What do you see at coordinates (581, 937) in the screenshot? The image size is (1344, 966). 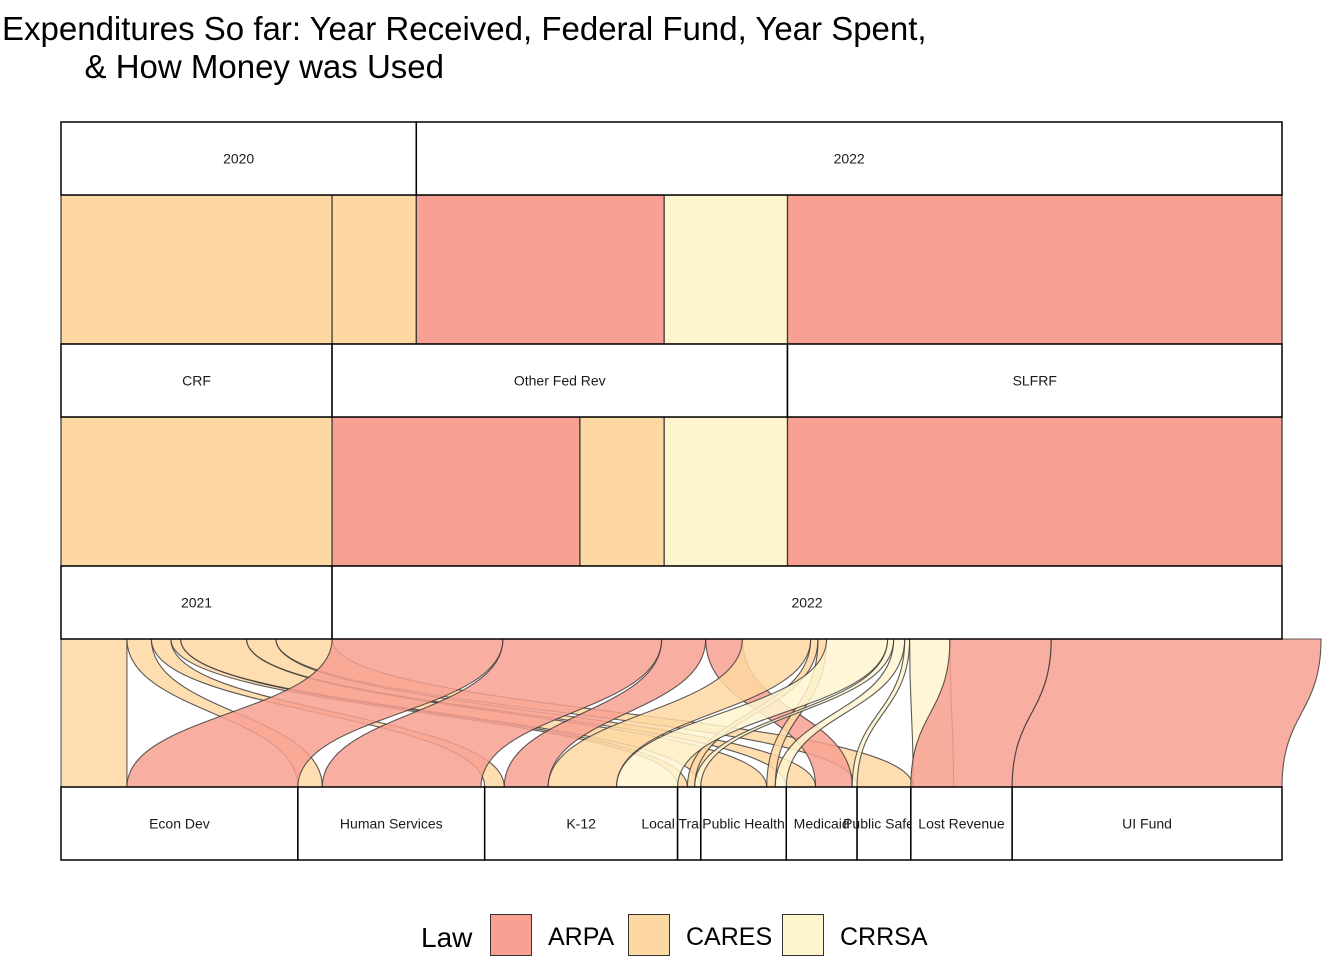 I see `legend-label-arpa: ARPA` at bounding box center [581, 937].